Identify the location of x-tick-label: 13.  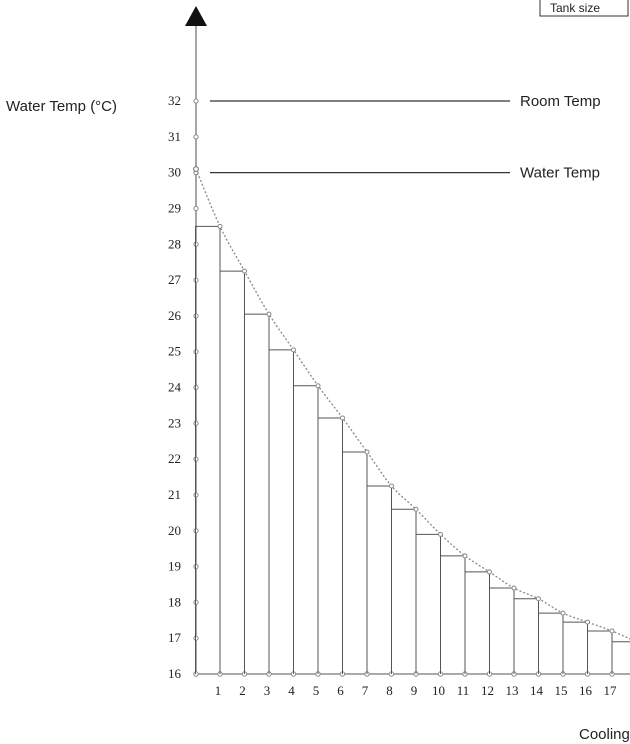
(512, 690).